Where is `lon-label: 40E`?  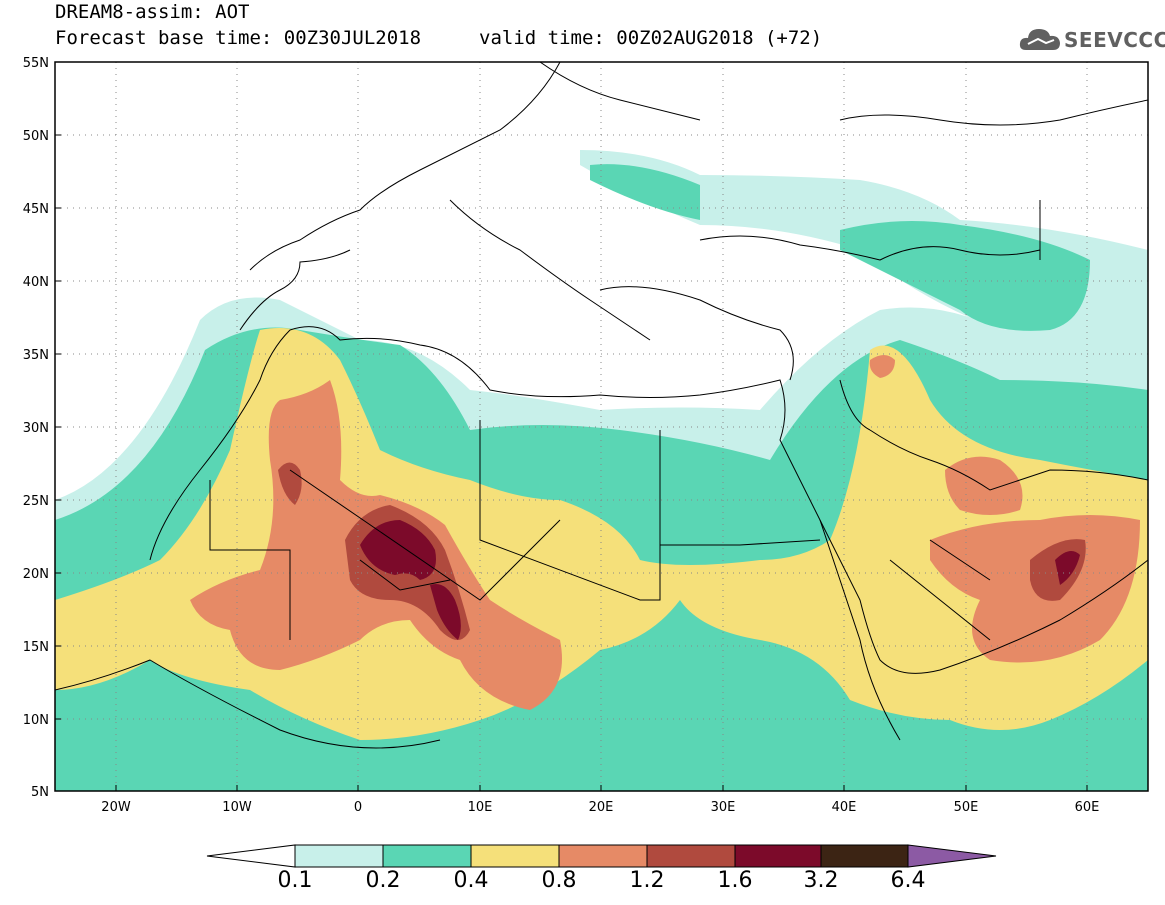 lon-label: 40E is located at coordinates (844, 807).